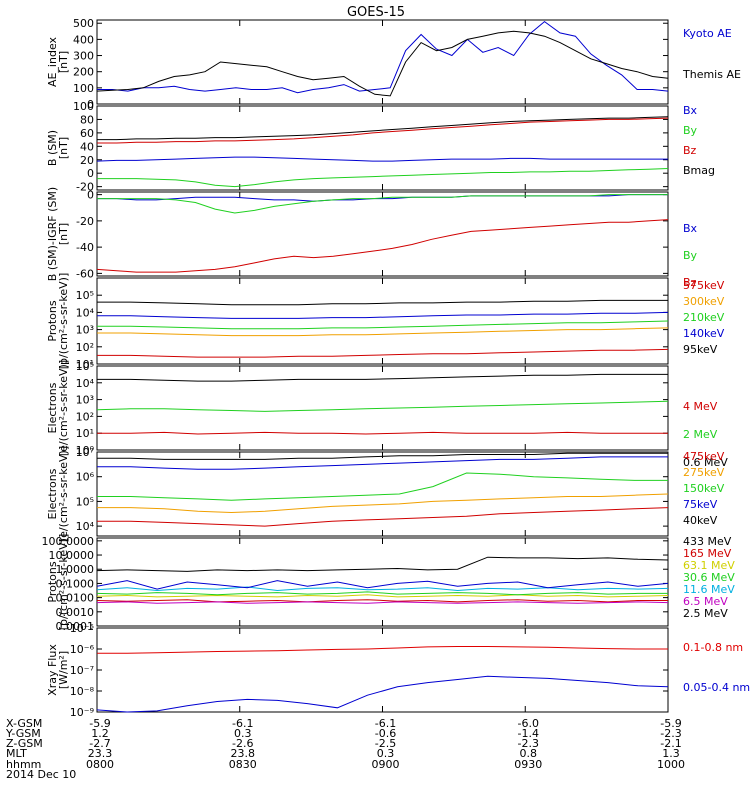 This screenshot has width=750, height=804. What do you see at coordinates (99, 723) in the screenshot?
I see `ephem-value: -5.9` at bounding box center [99, 723].